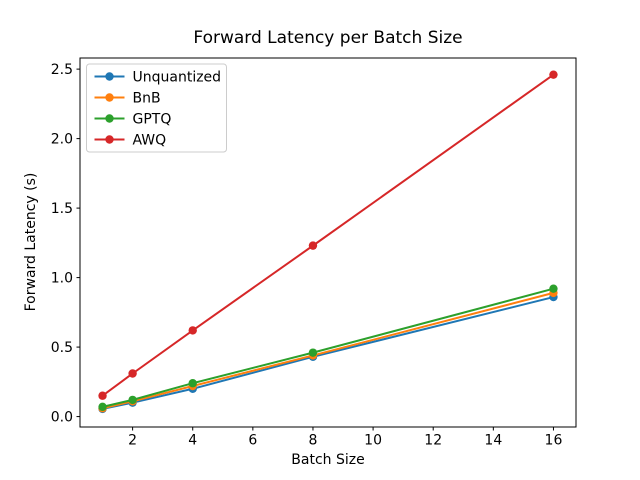 The width and height of the screenshot is (640, 480). Describe the element at coordinates (328, 460) in the screenshot. I see `x-axis-label: Batch Size` at that location.